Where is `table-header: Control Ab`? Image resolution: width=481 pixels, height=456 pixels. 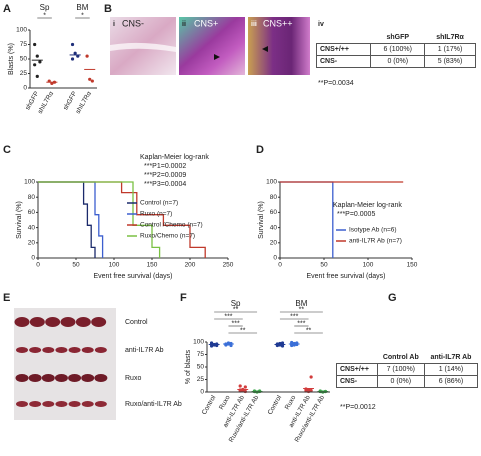
table-header: Control Ab is located at coordinates (401, 358).